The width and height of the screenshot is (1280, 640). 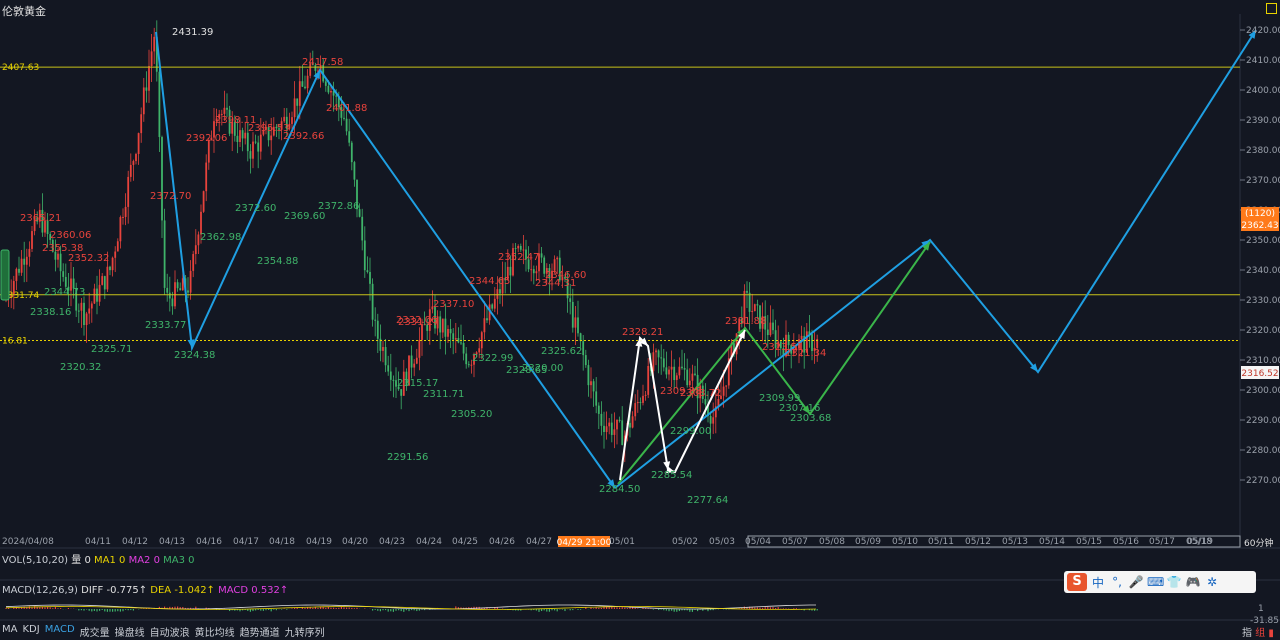 I want to click on low-label: 2305.20, so click(x=471, y=414).